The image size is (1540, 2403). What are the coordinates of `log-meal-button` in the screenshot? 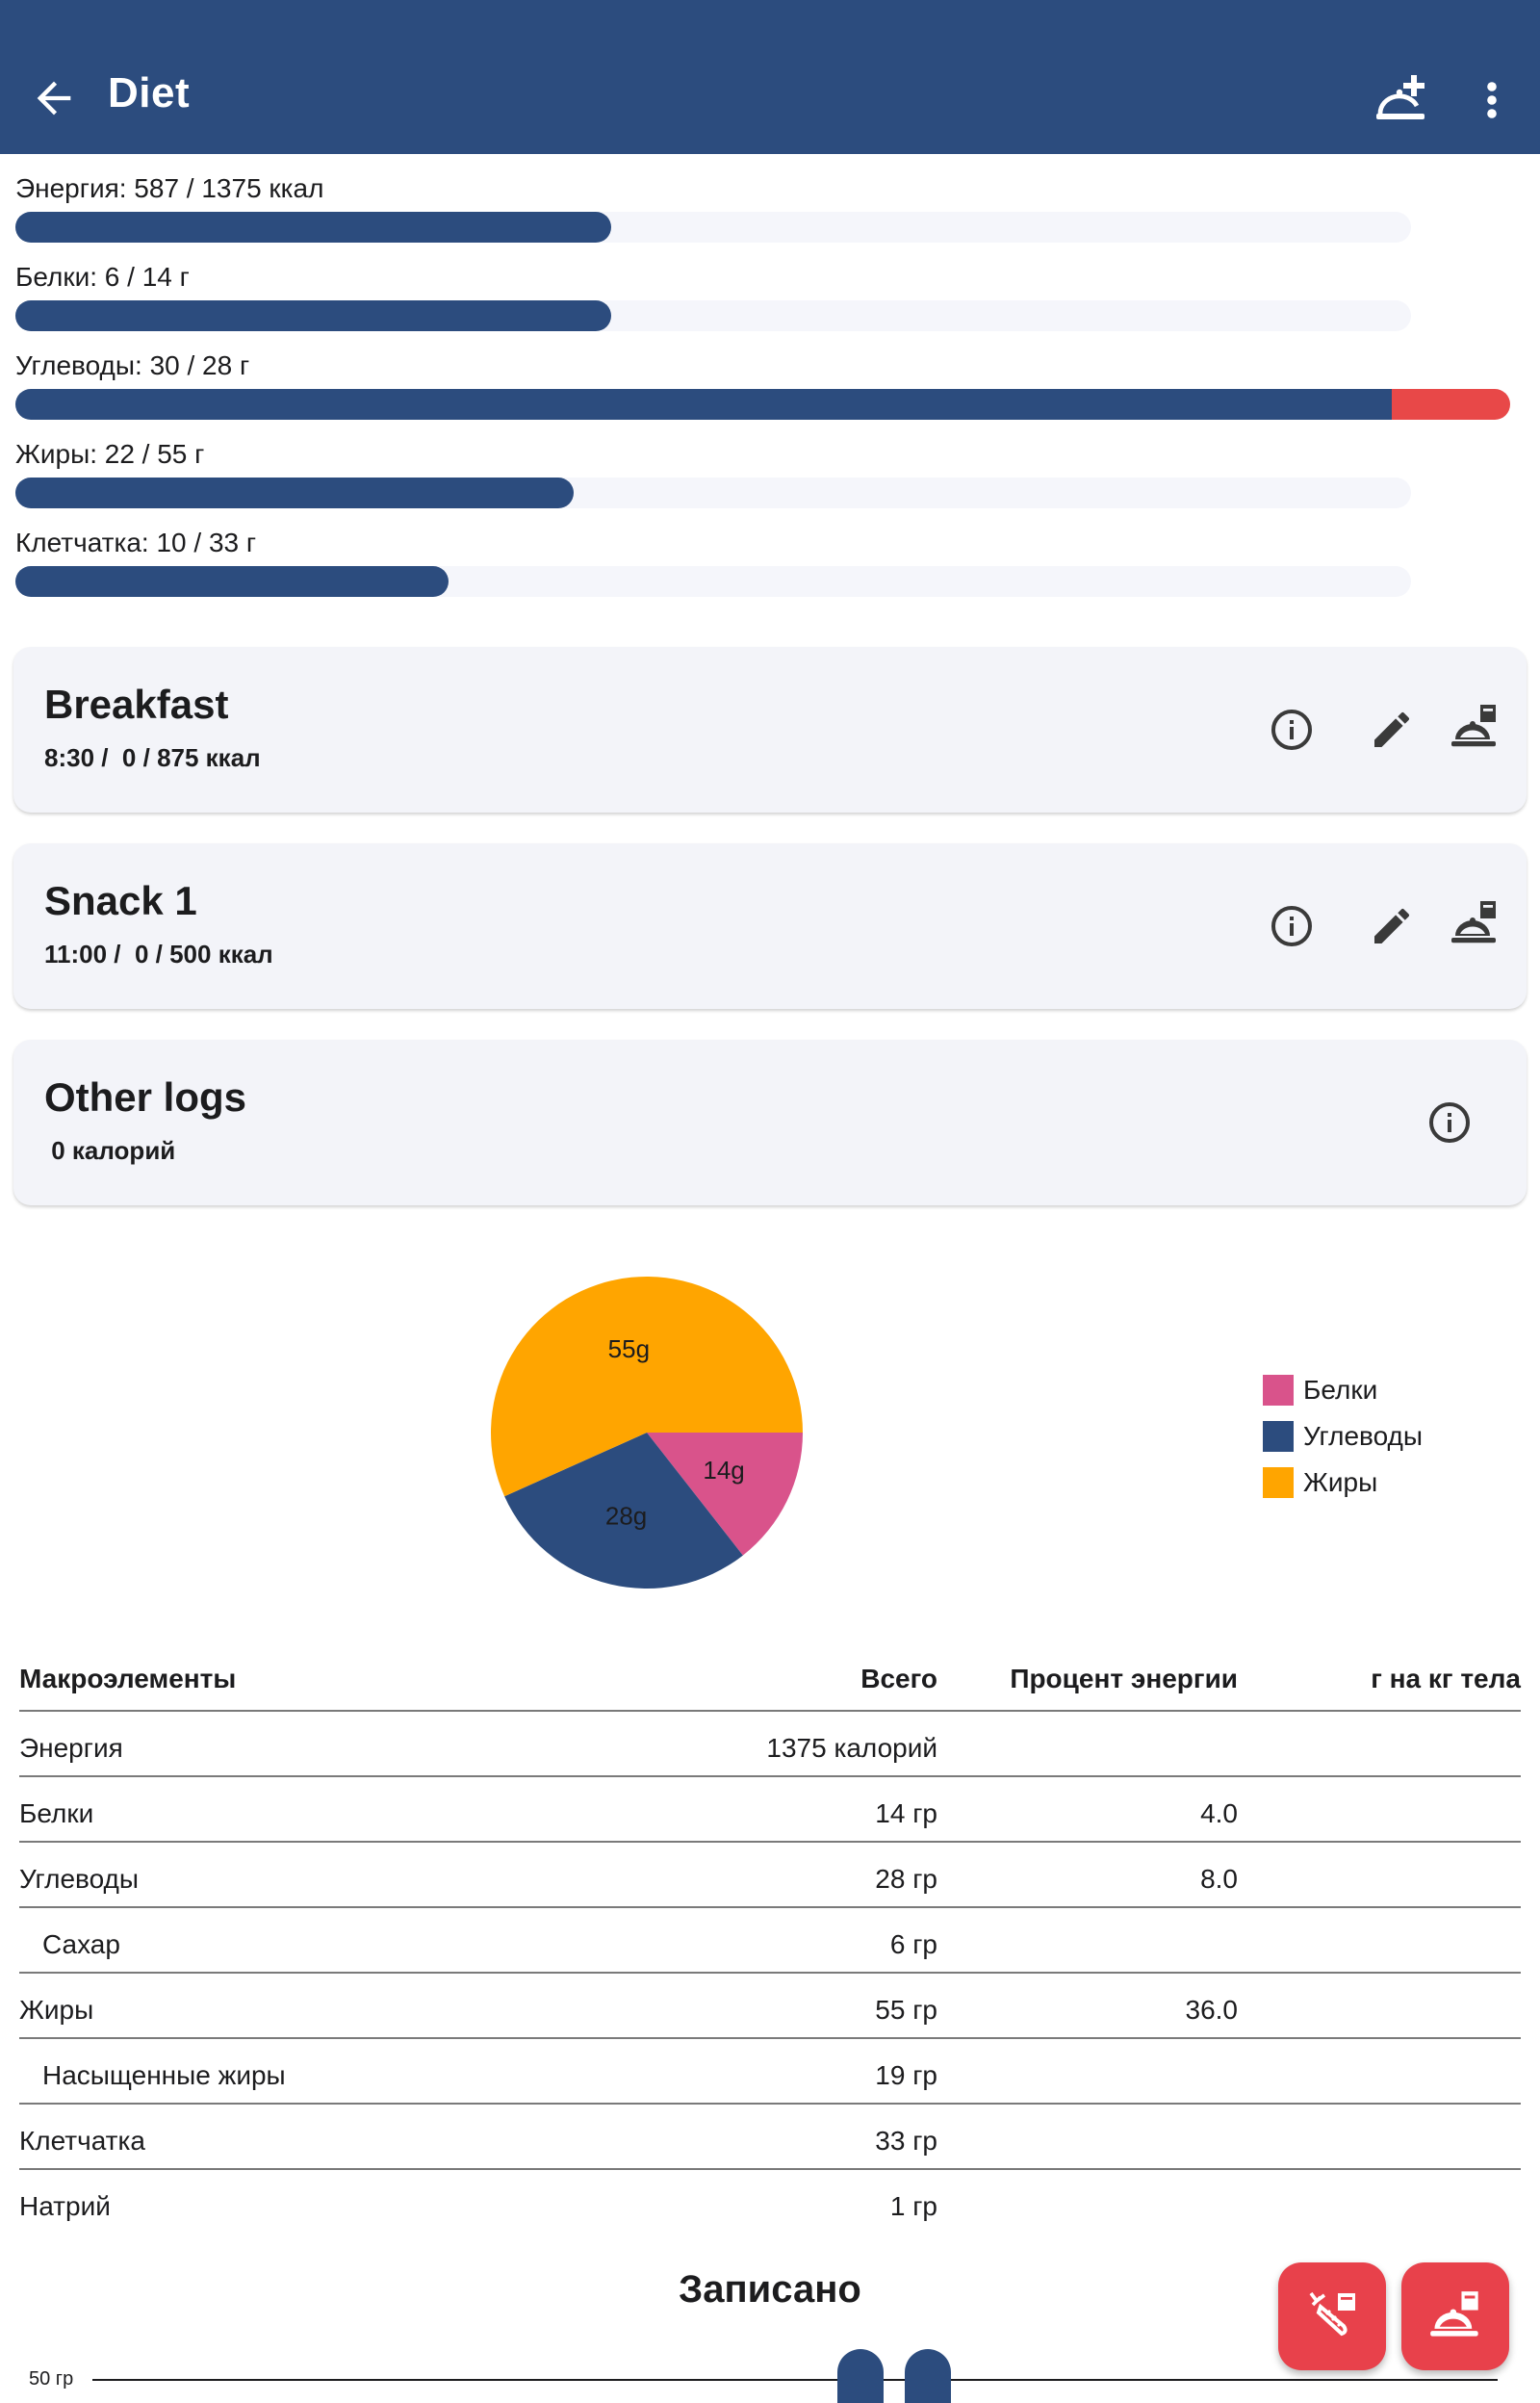 It's located at (1455, 2316).